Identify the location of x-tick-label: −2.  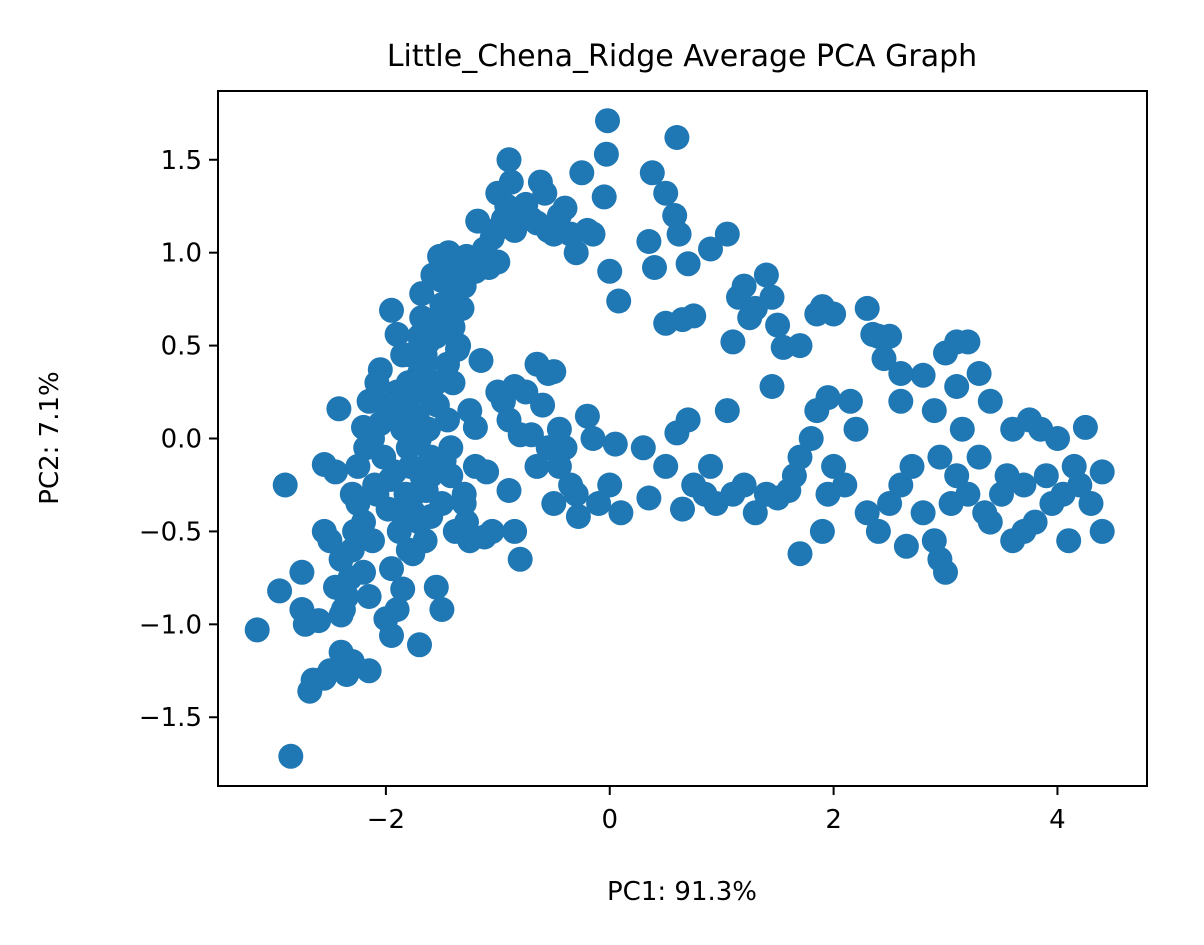
(386, 820).